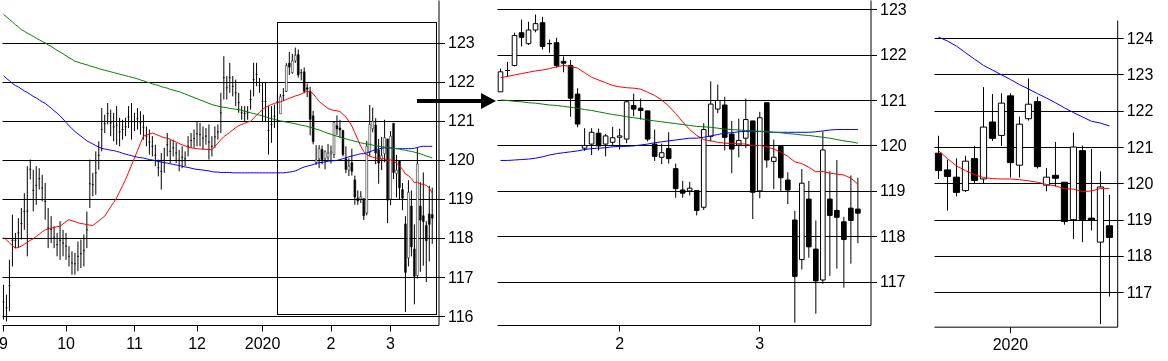 The height and width of the screenshot is (361, 1168). Describe the element at coordinates (196, 343) in the screenshot. I see `x-tick-label: 12` at that location.